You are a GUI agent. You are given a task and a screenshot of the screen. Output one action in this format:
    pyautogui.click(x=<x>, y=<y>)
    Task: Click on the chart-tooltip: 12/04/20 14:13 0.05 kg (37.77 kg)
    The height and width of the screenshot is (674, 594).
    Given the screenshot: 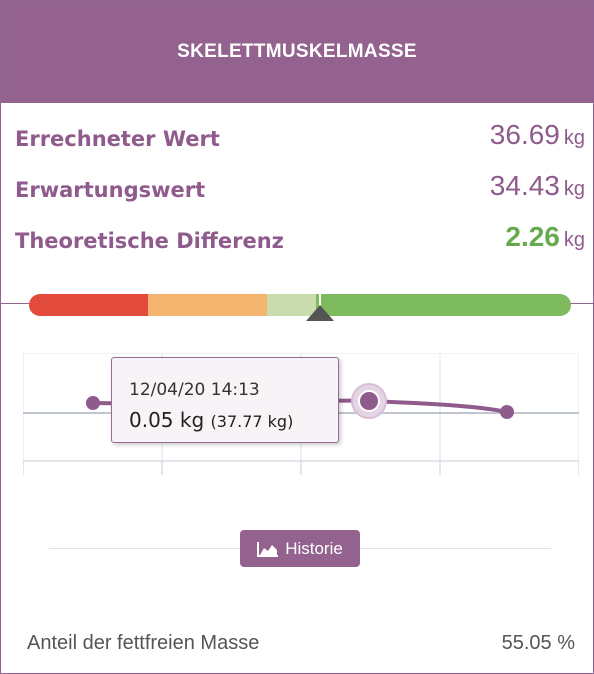 What is the action you would take?
    pyautogui.click(x=225, y=400)
    